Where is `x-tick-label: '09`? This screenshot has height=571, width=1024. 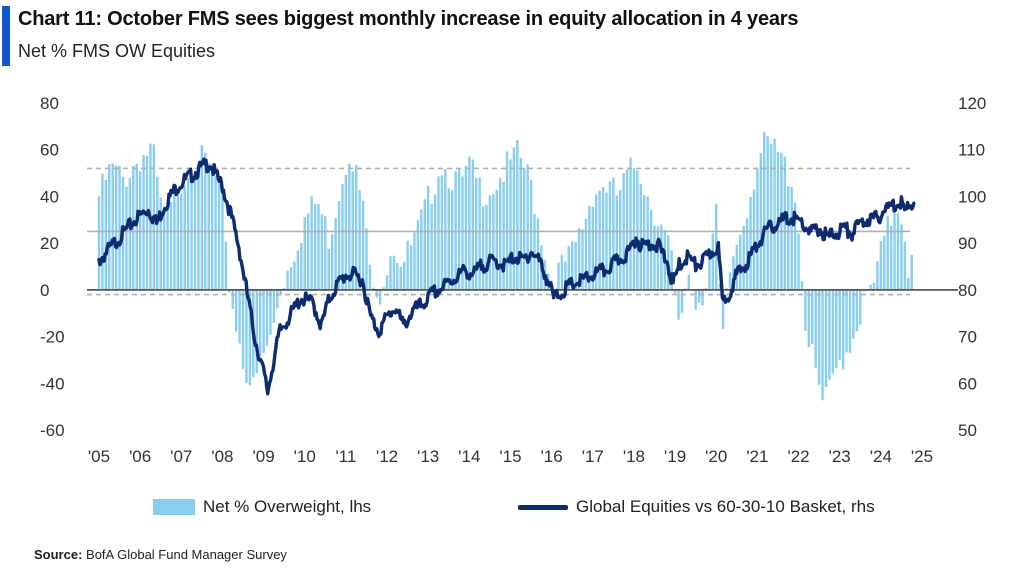
x-tick-label: '09 is located at coordinates (264, 456).